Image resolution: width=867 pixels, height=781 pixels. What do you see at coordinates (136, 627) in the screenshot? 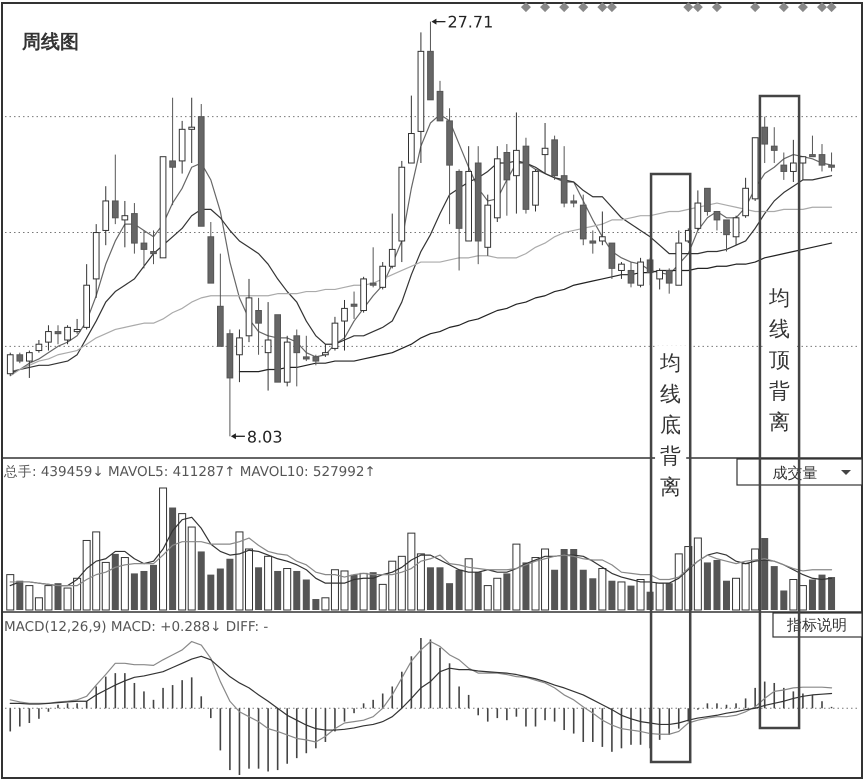
I see `chart-title: MACD(12,26,9) MACD: +0.288↓ DIFF: -` at bounding box center [136, 627].